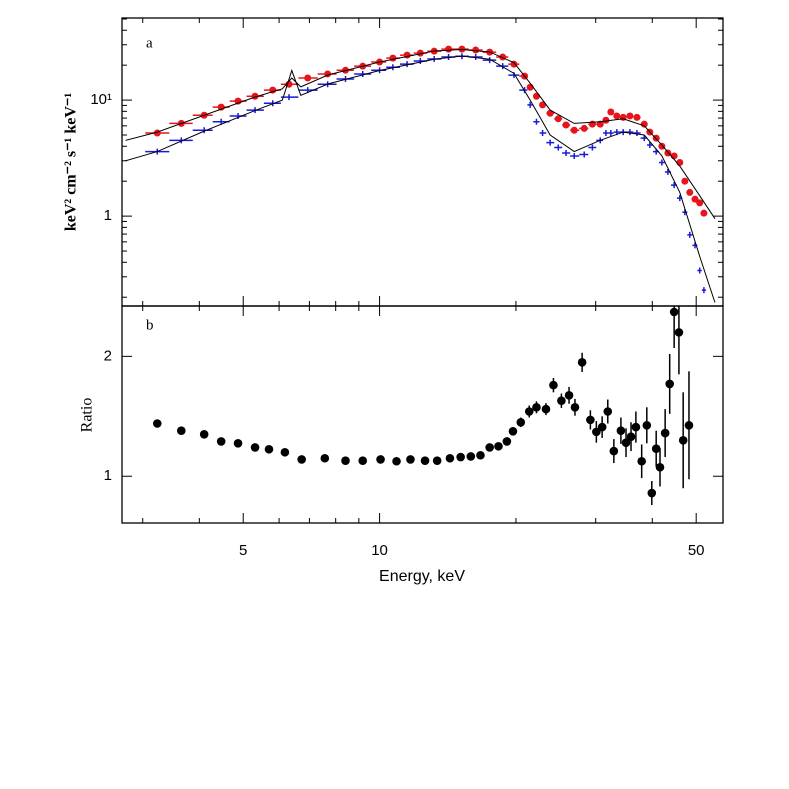  I want to click on x-tick-label: 10, so click(379, 550).